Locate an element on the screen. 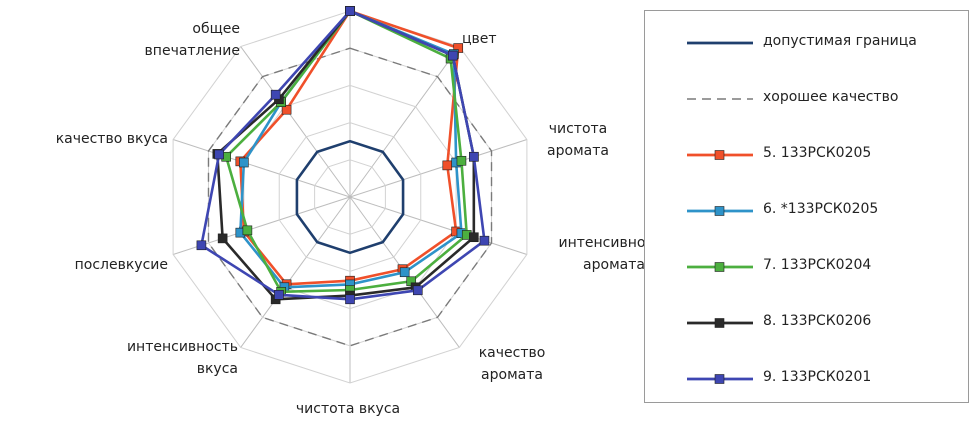 The image size is (973, 421). axis-label-line: чистота вкуса is located at coordinates (348, 409).